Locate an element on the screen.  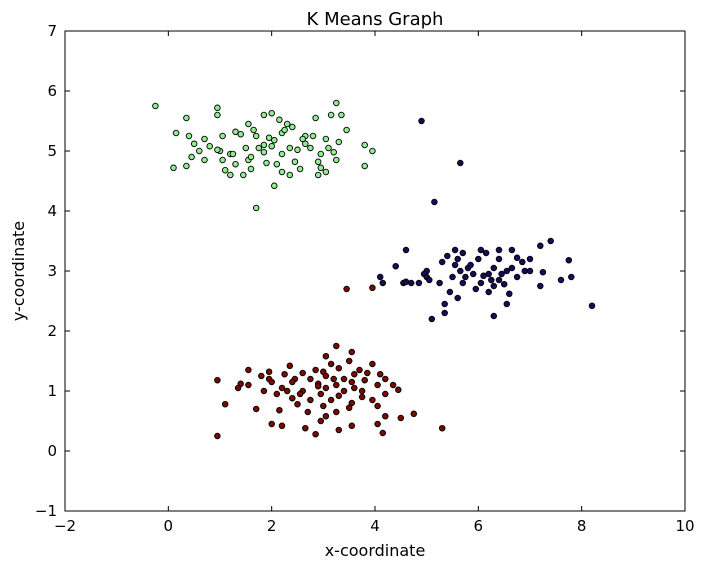
y-tick-label: 1 is located at coordinates (52, 391).